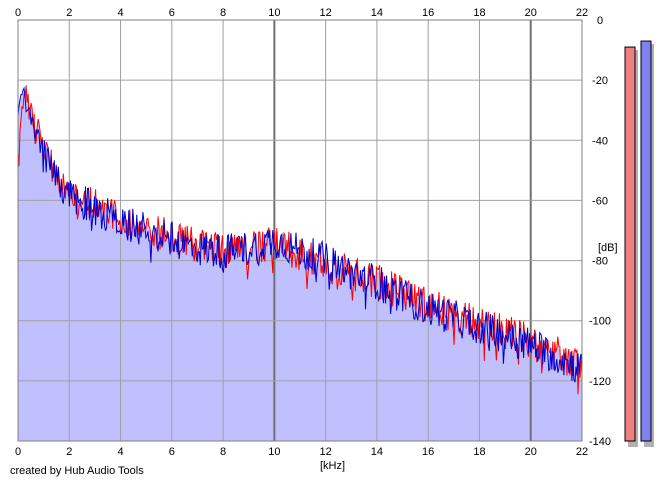 The width and height of the screenshot is (664, 481). I want to click on x-tick-label-bottom: 14, so click(377, 452).